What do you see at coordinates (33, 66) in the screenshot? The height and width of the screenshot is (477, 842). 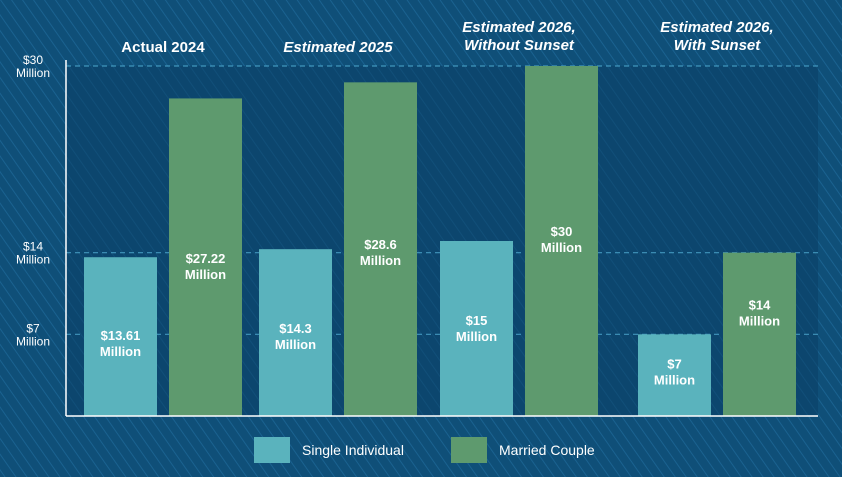 I see `y-tick-label: $30 Million` at bounding box center [33, 66].